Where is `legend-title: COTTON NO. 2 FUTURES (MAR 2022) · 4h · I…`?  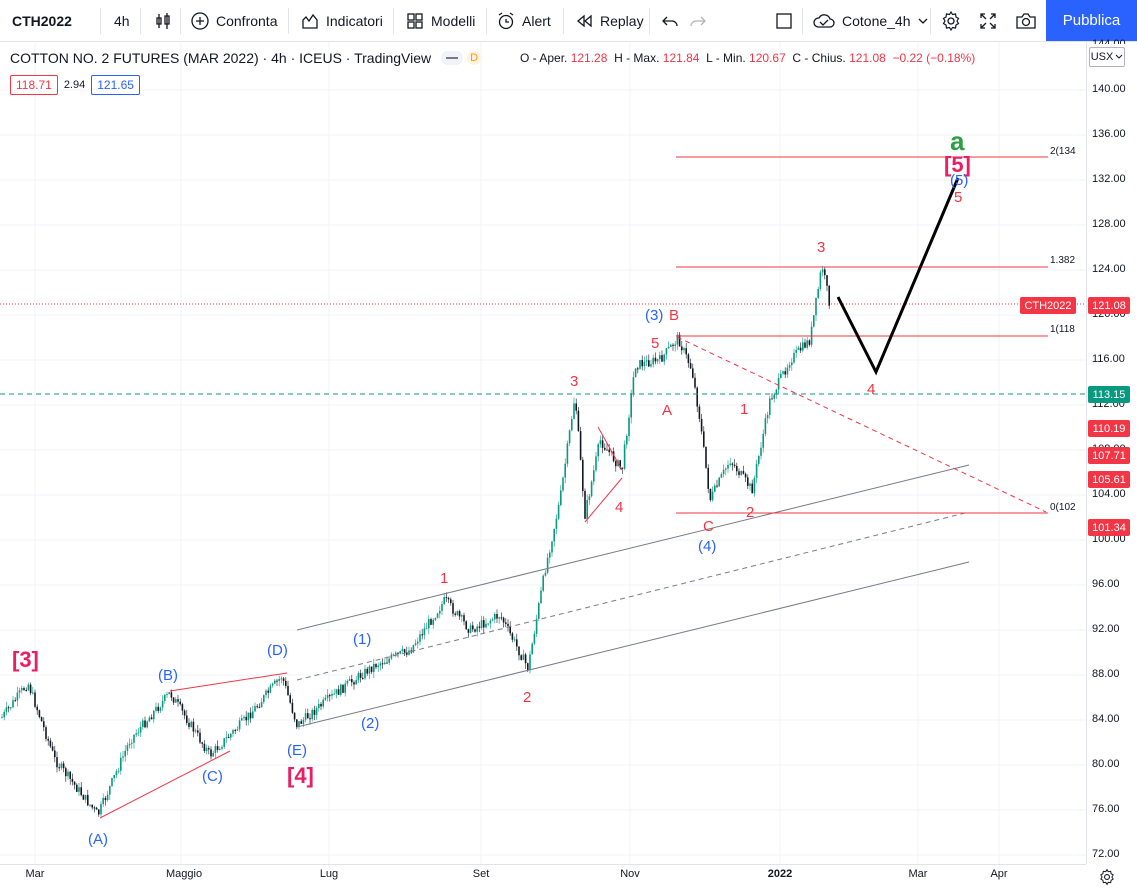
legend-title: COTTON NO. 2 FUTURES (MAR 2022) · 4h · I… is located at coordinates (221, 58).